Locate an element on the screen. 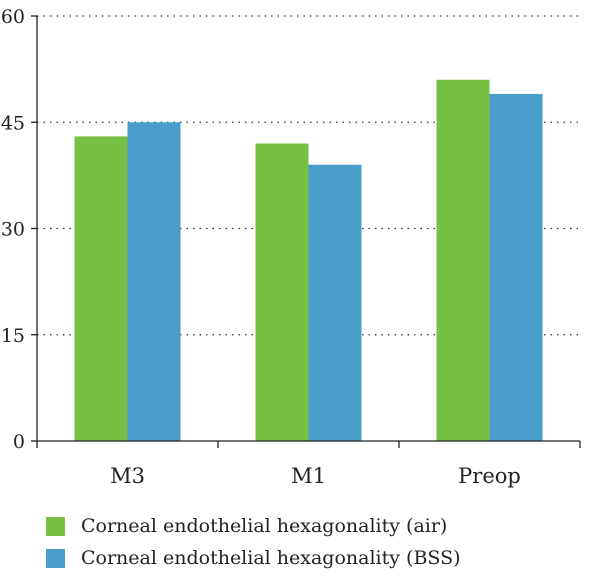 The height and width of the screenshot is (579, 600). y-tick-label: 0 is located at coordinates (19, 442).